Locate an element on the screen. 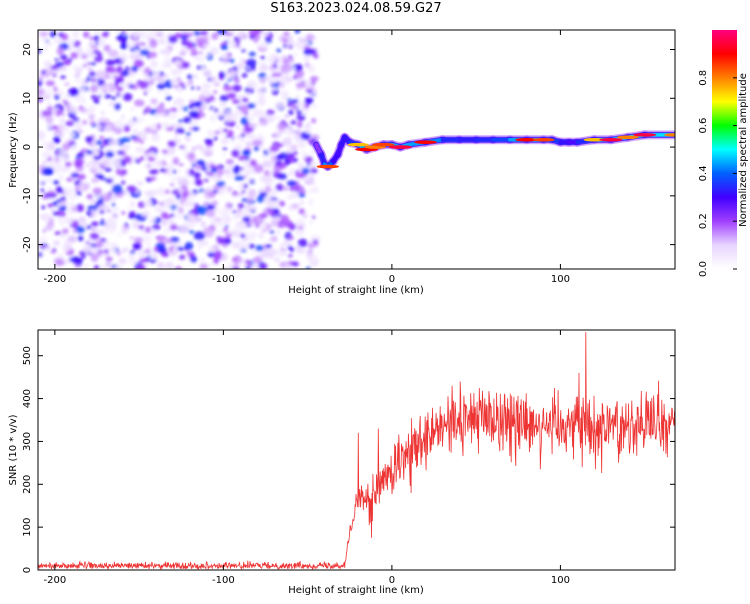 This screenshot has width=750, height=604. signal-ridge-core is located at coordinates (644, 135).